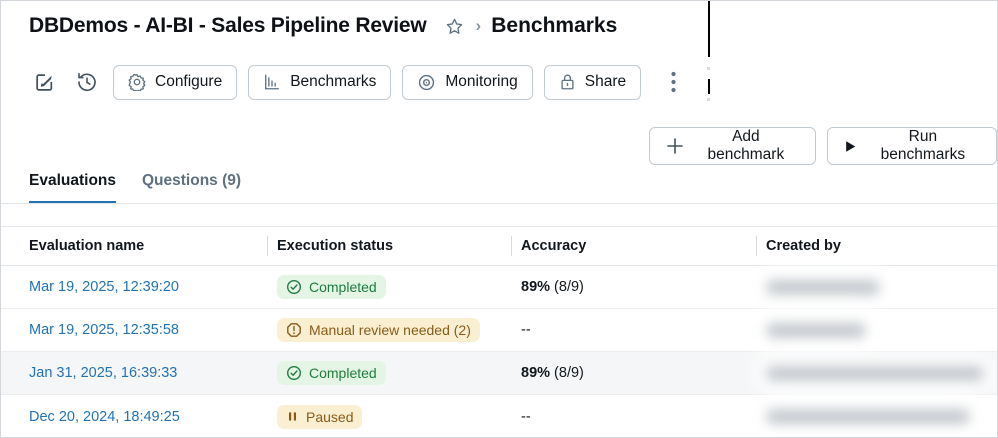  Describe the element at coordinates (923, 145) in the screenshot. I see `run-benchmarks-label: Run benchmarks` at that location.